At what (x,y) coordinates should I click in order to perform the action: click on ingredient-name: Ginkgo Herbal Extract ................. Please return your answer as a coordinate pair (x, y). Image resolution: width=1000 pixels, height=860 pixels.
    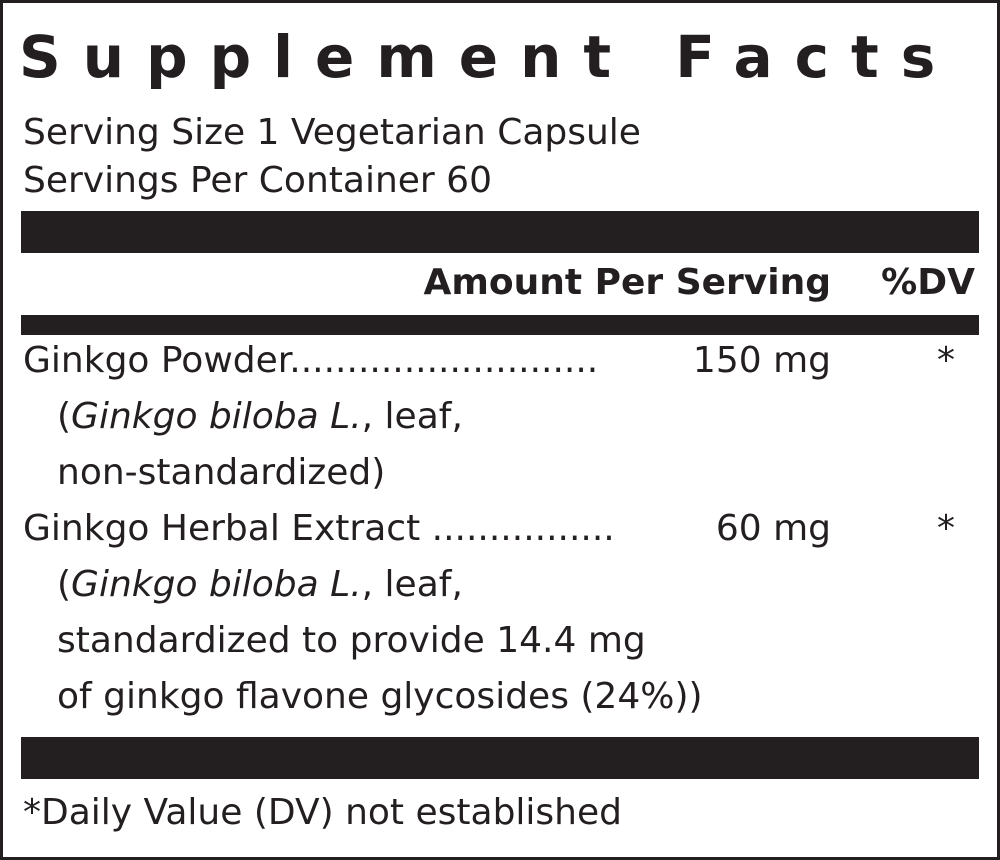
    Looking at the image, I should click on (319, 528).